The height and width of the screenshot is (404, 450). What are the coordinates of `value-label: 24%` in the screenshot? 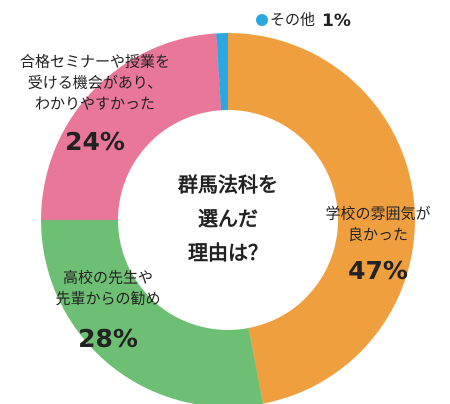 It's located at (95, 141).